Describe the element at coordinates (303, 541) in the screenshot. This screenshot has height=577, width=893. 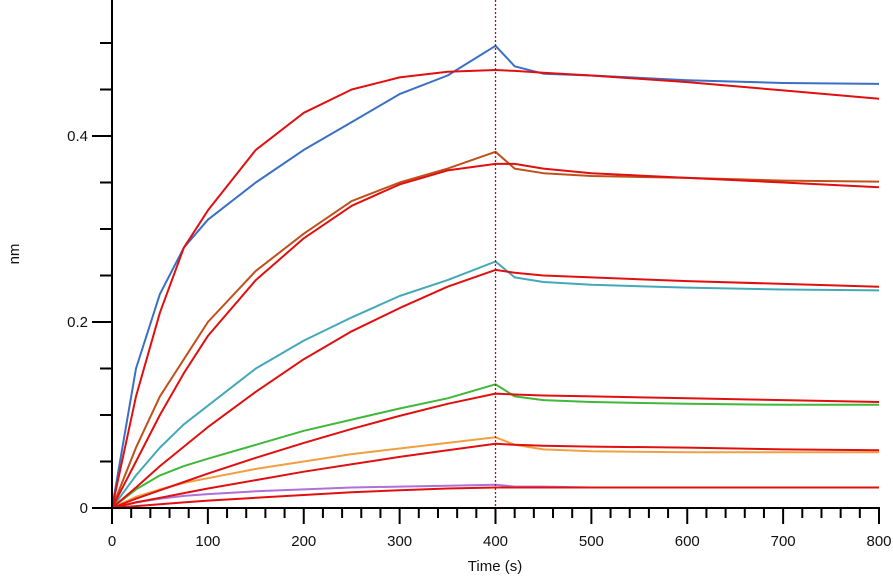
I see `x-tick-label: 200` at that location.